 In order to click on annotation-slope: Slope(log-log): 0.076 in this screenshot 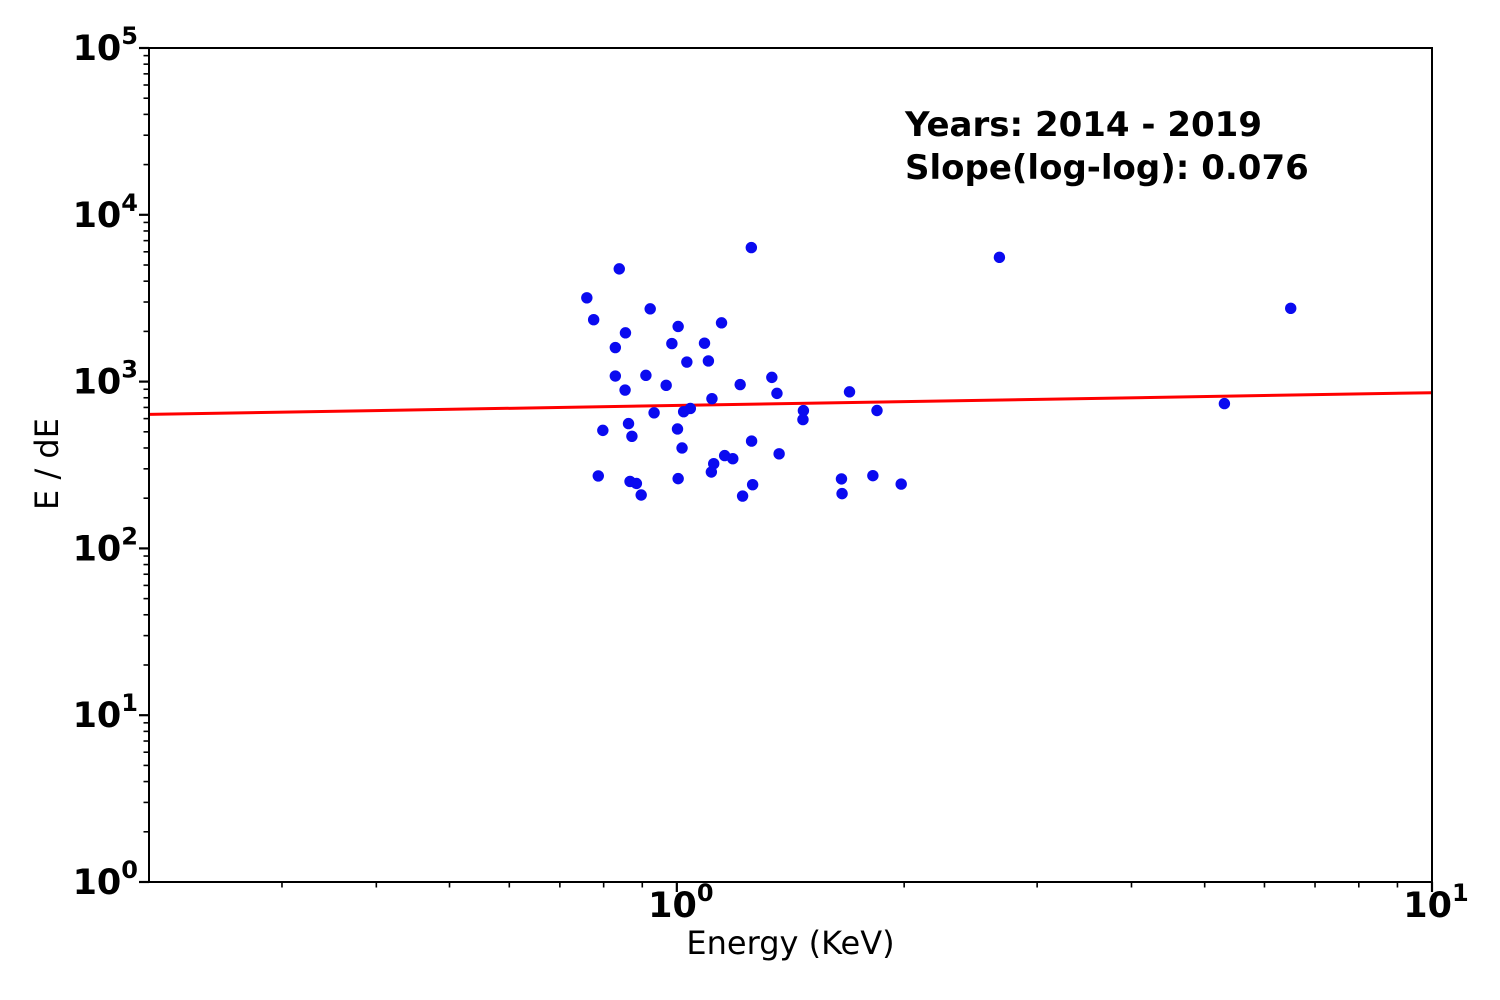, I will do `click(1107, 168)`.